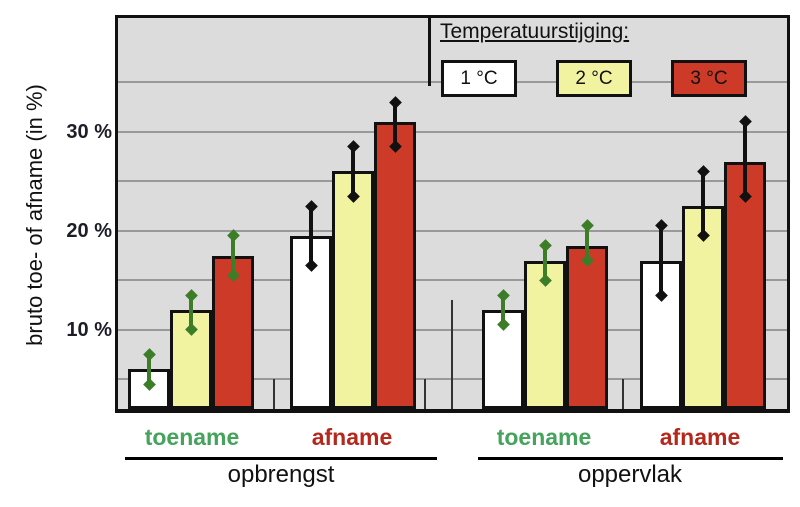 This screenshot has width=800, height=507. What do you see at coordinates (353, 290) in the screenshot?
I see `bar-opbrengst-afname-2c` at bounding box center [353, 290].